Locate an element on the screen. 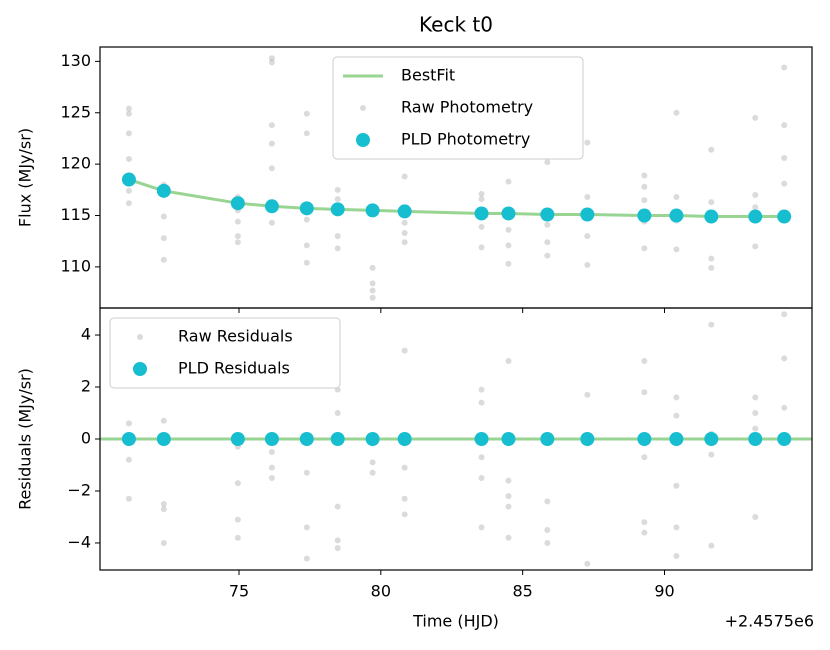 Image resolution: width=830 pixels, height=650 pixels. legend-box is located at coordinates (458, 108).